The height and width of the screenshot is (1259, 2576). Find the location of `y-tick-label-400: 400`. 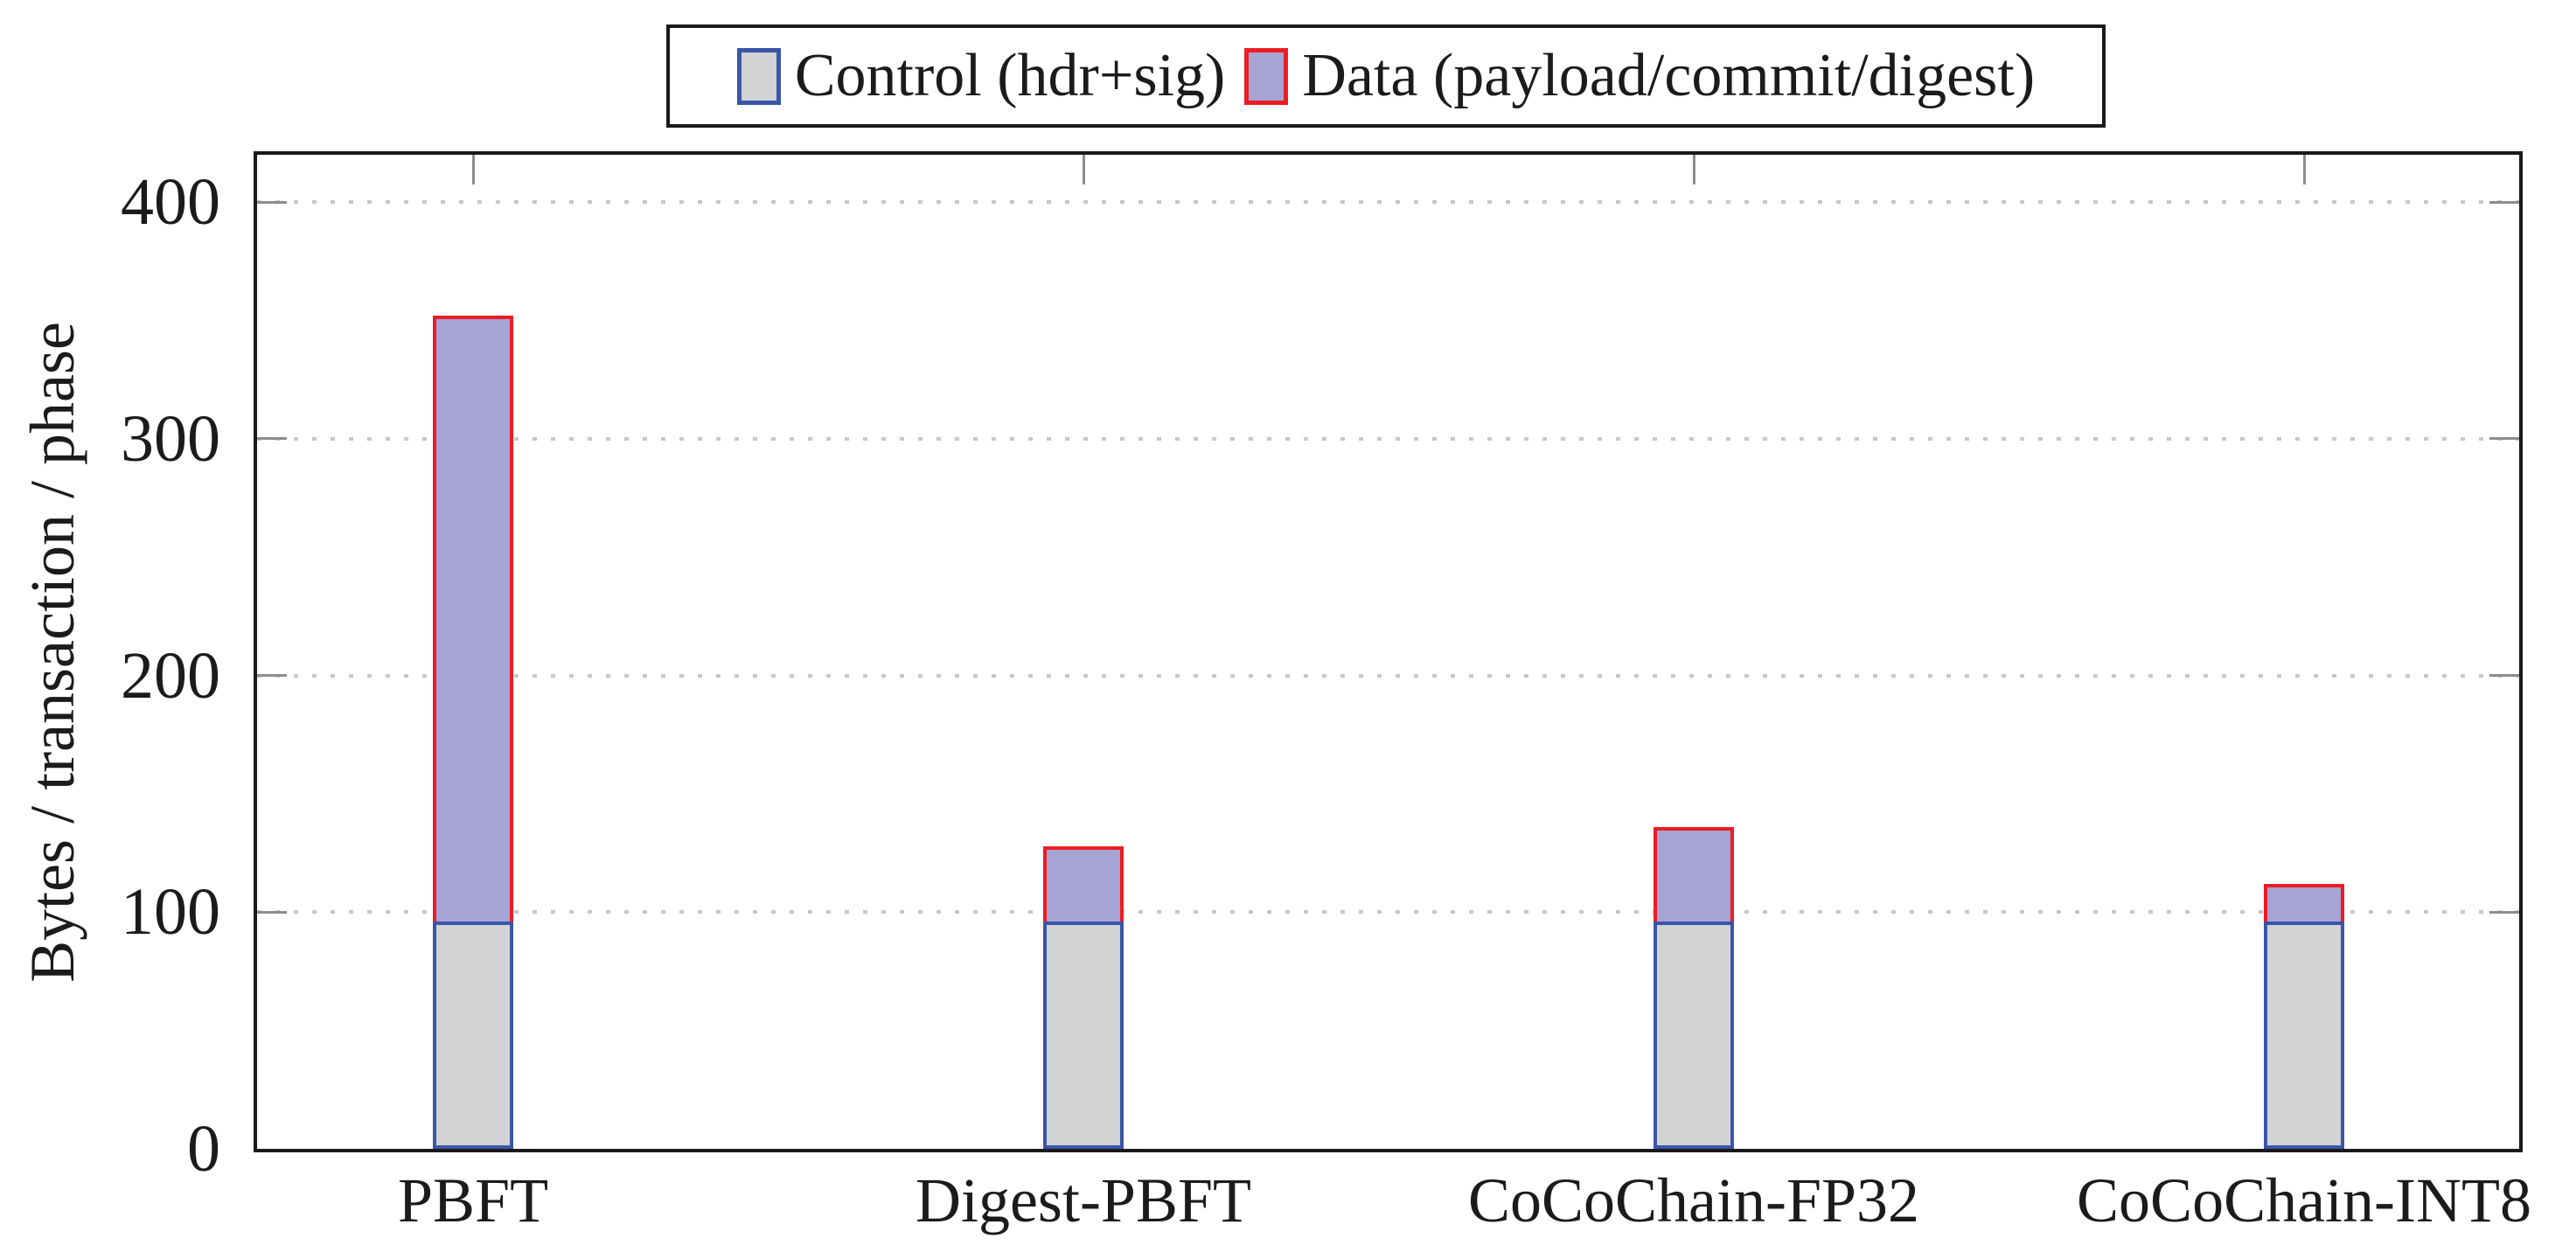

y-tick-label-400: 400 is located at coordinates (170, 203).